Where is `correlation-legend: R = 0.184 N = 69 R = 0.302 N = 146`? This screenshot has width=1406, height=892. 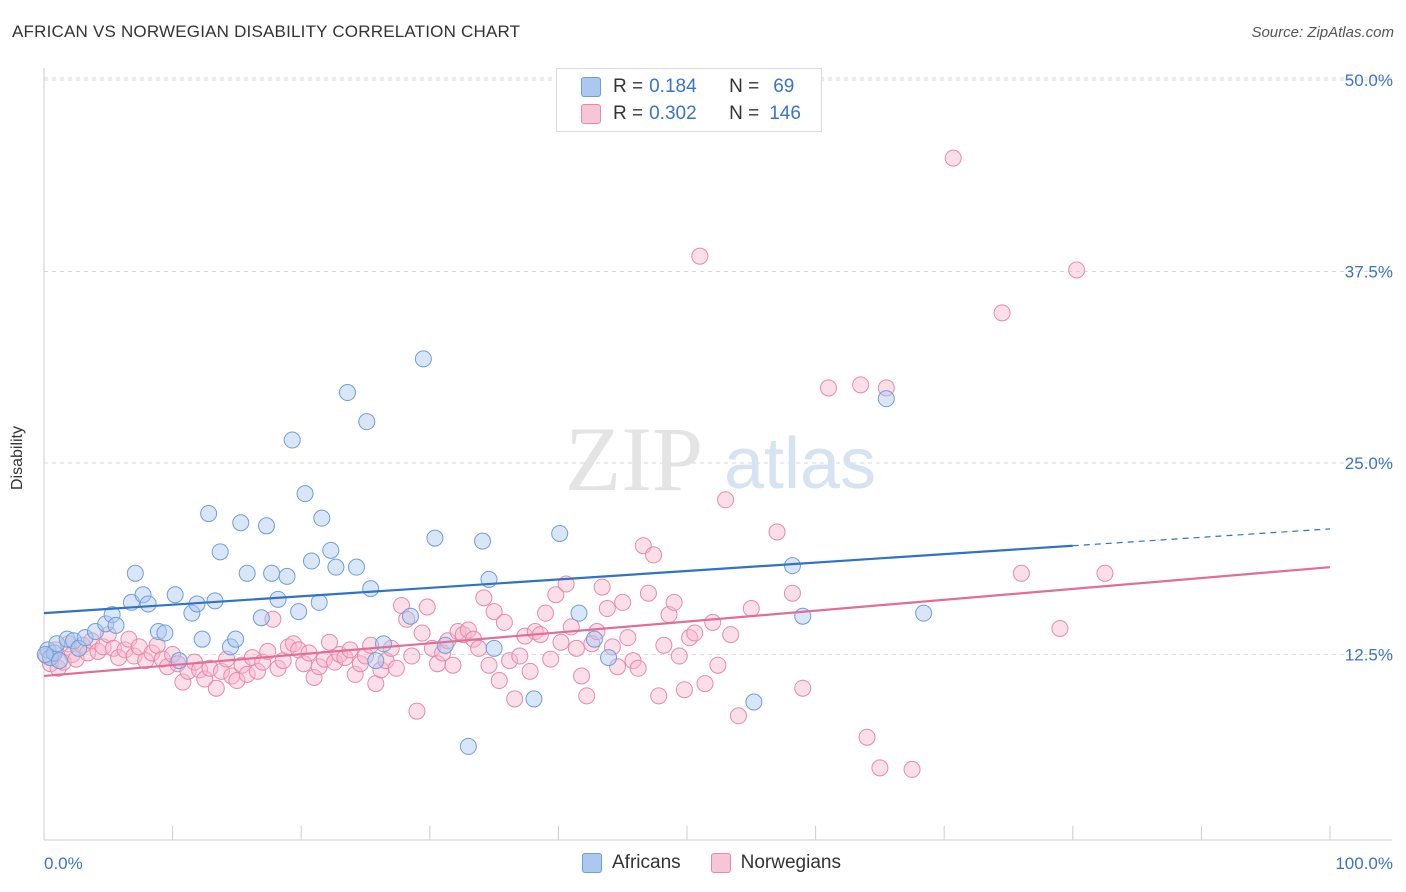 correlation-legend: R = 0.184 N = 69 R = 0.302 N = 146 is located at coordinates (689, 100).